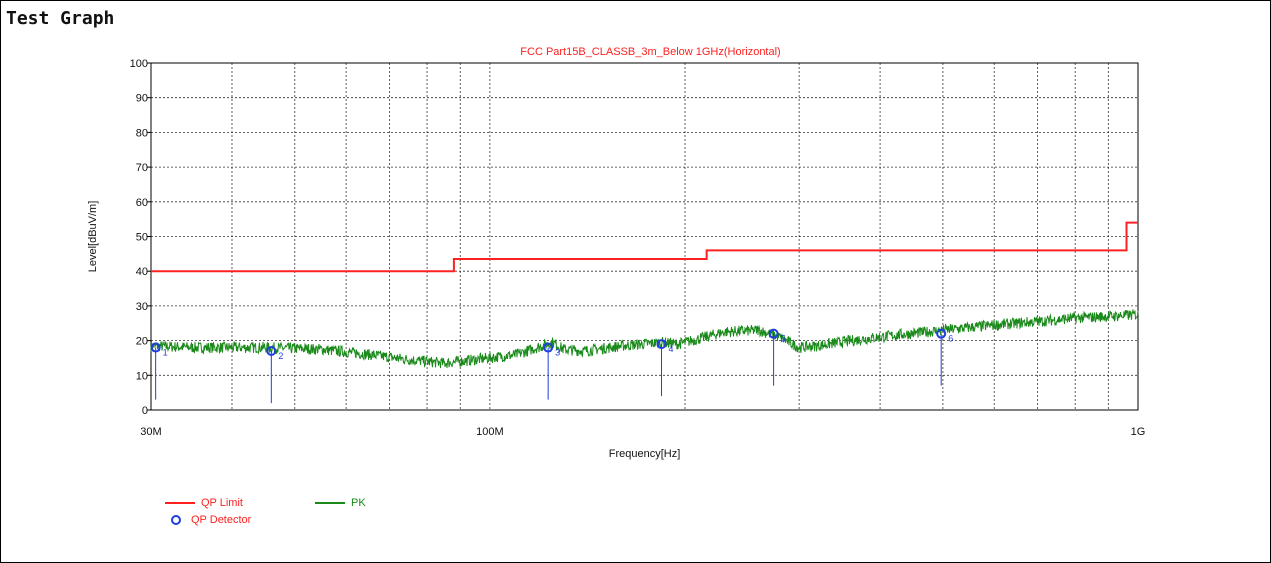 The width and height of the screenshot is (1271, 563). I want to click on y-tick-label: 0, so click(145, 411).